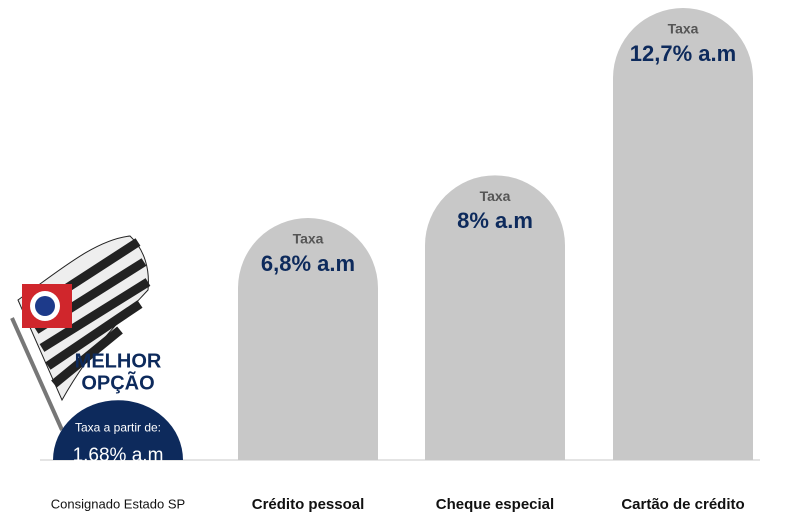  What do you see at coordinates (683, 53) in the screenshot?
I see `value-label: 12,7% a.m` at bounding box center [683, 53].